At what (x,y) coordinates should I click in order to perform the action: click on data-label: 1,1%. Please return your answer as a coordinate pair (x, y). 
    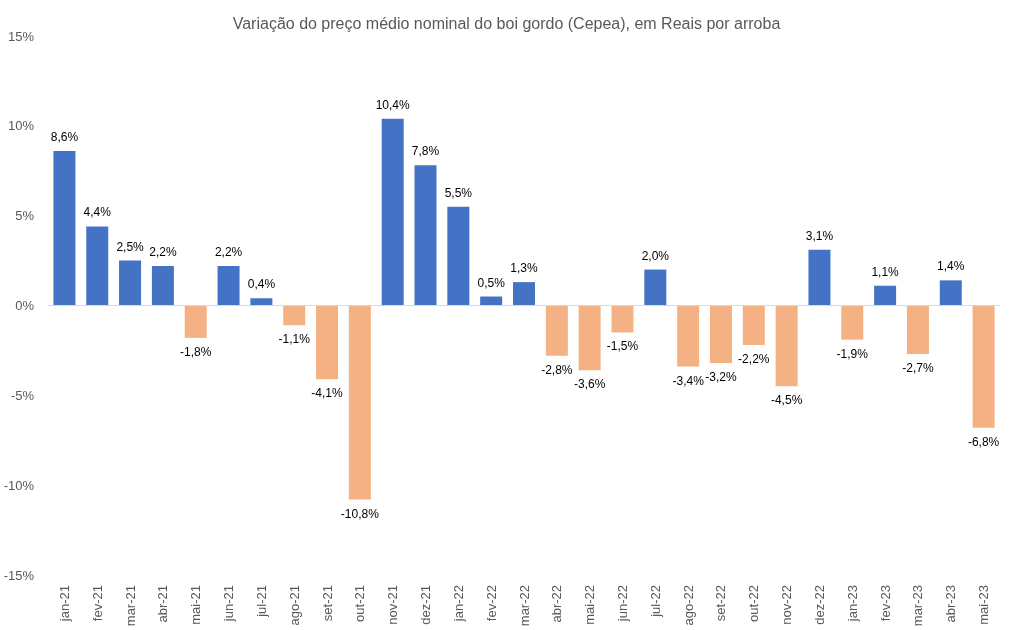
    Looking at the image, I should click on (885, 271).